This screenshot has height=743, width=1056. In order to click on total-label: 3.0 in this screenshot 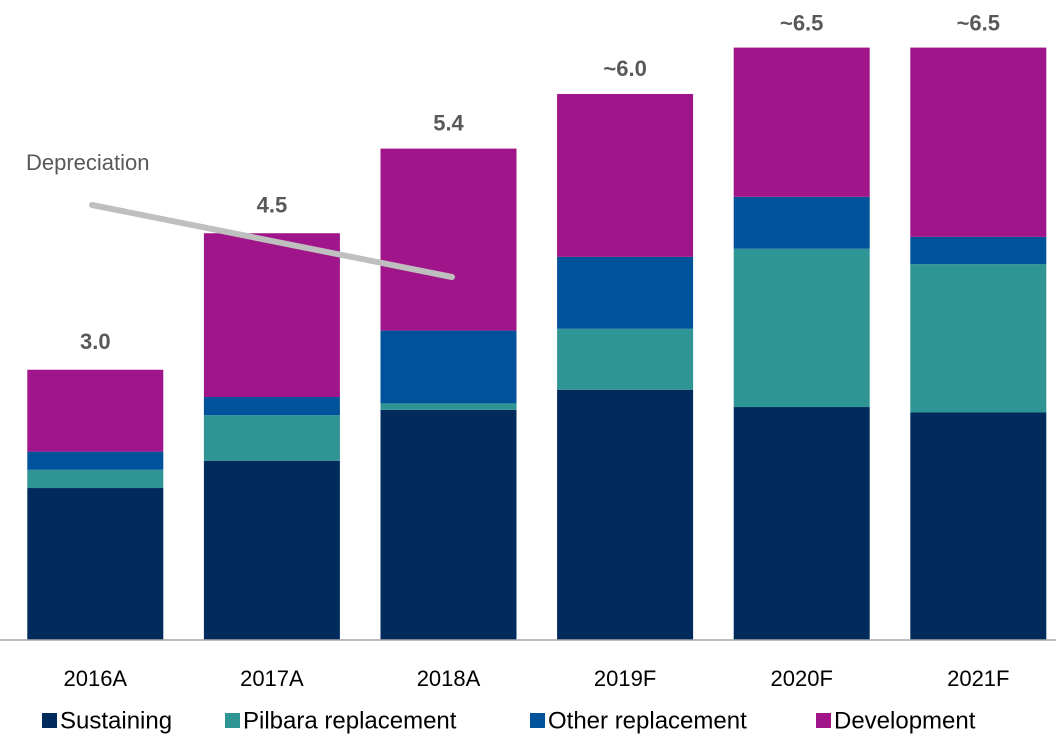, I will do `click(95, 341)`.